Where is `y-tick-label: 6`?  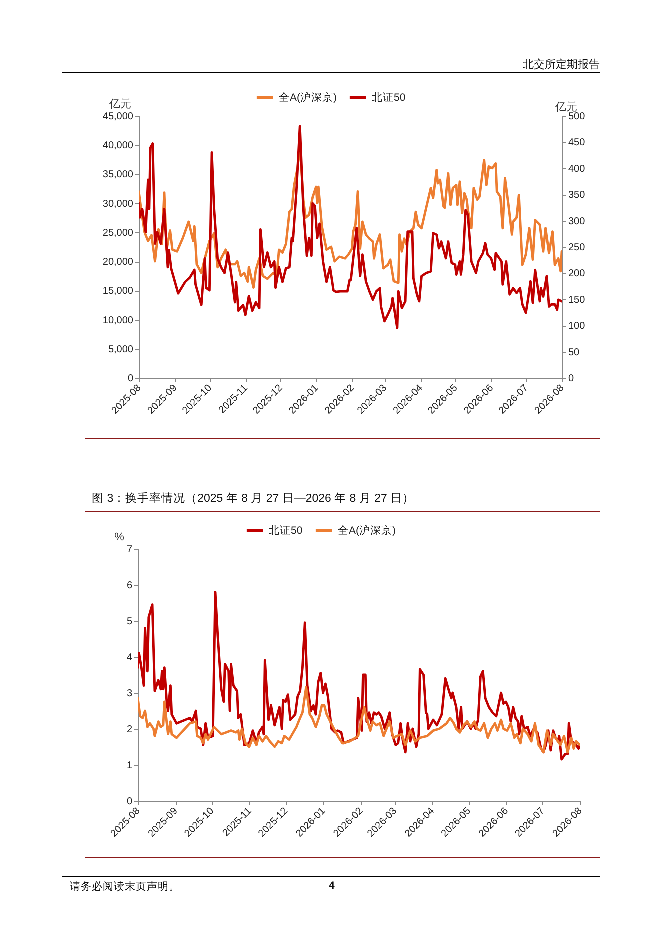
y-tick-label: 6 is located at coordinates (129, 586).